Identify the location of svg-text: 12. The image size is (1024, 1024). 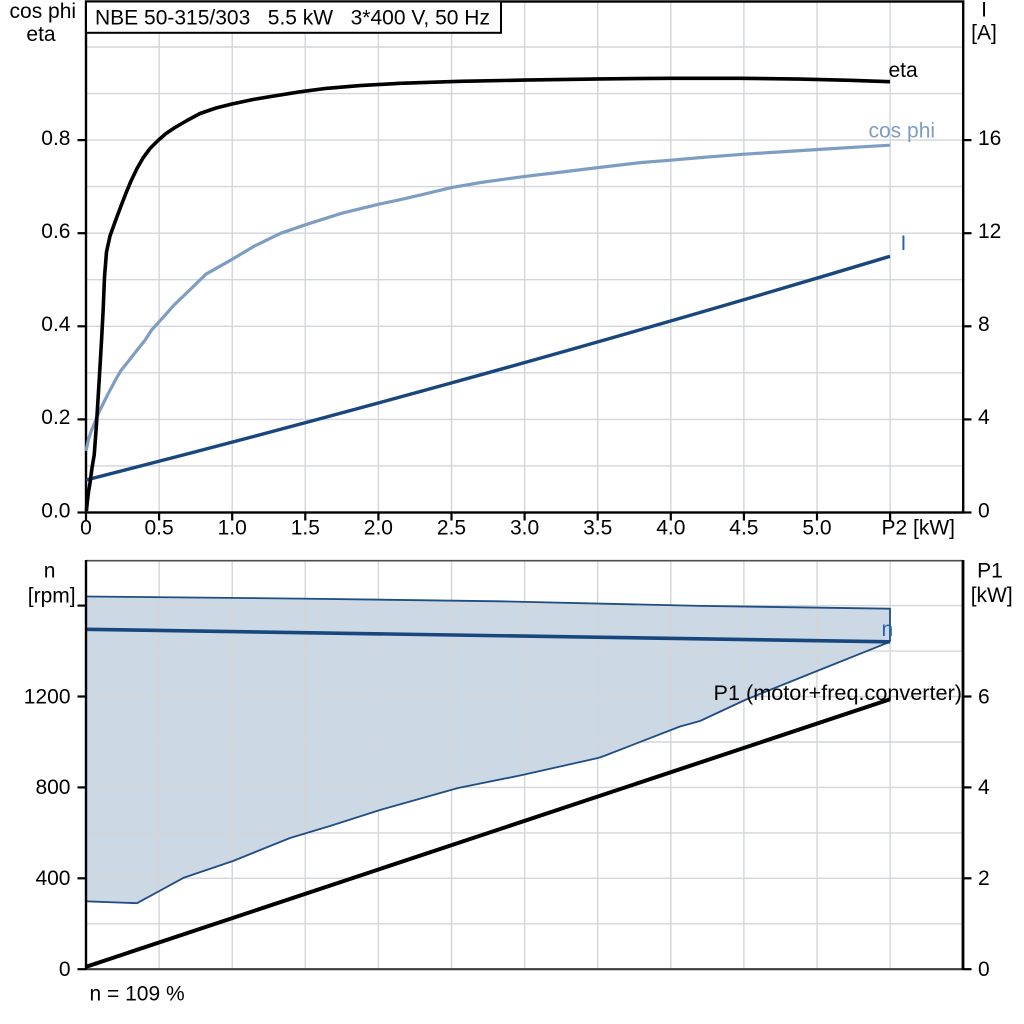
(989, 231).